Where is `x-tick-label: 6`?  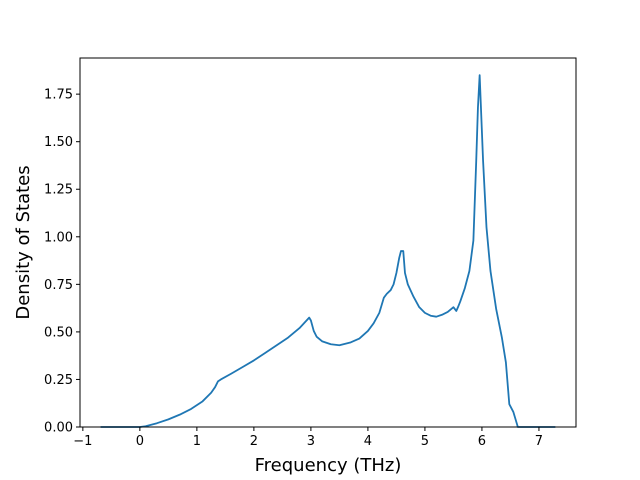 x-tick-label: 6 is located at coordinates (482, 441).